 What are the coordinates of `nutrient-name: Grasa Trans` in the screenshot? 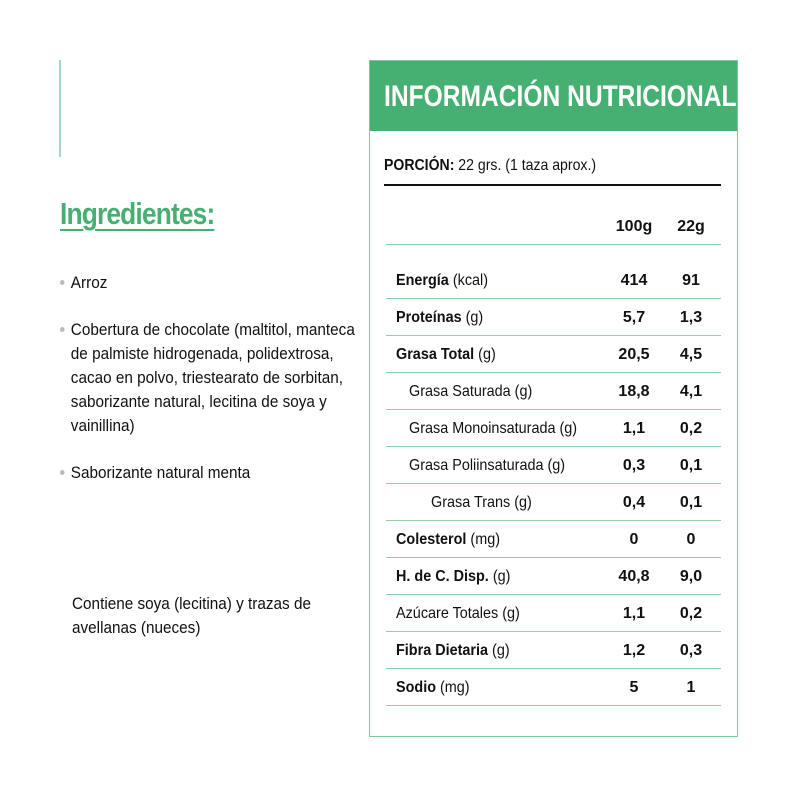 It's located at (471, 502).